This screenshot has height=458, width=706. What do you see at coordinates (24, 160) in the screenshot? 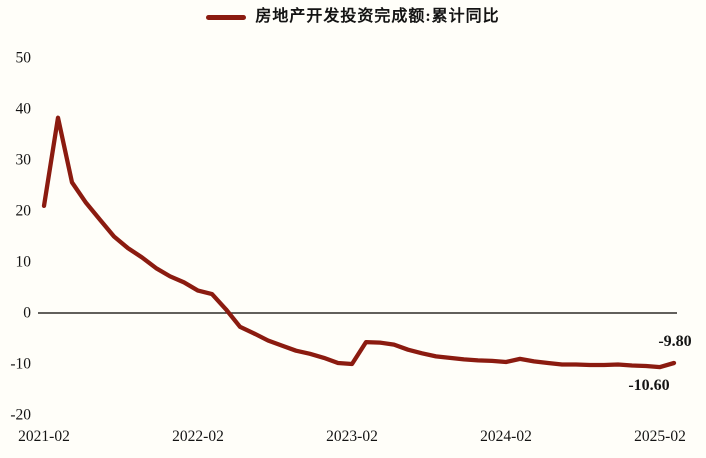
I see `y-tick-label: 30` at bounding box center [24, 160].